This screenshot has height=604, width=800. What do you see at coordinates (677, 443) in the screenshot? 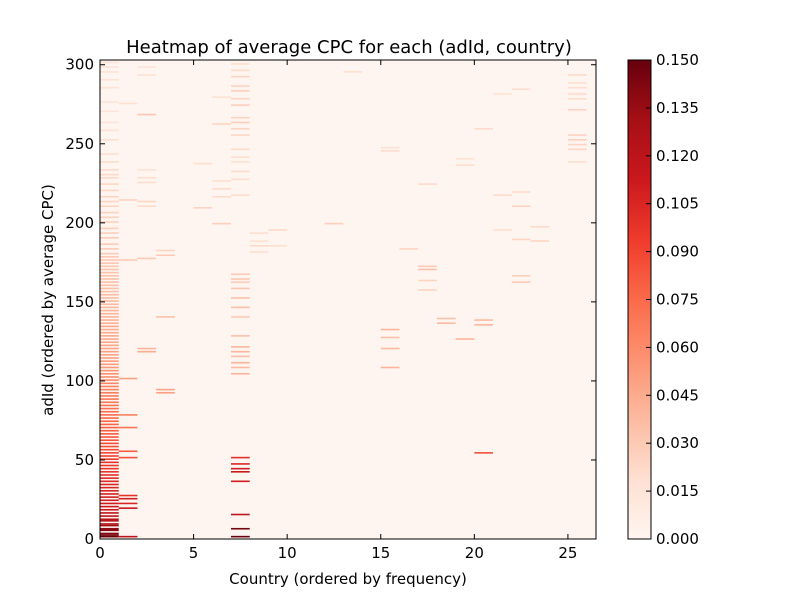
I see `colorbar-tick-label: 0.030` at bounding box center [677, 443].